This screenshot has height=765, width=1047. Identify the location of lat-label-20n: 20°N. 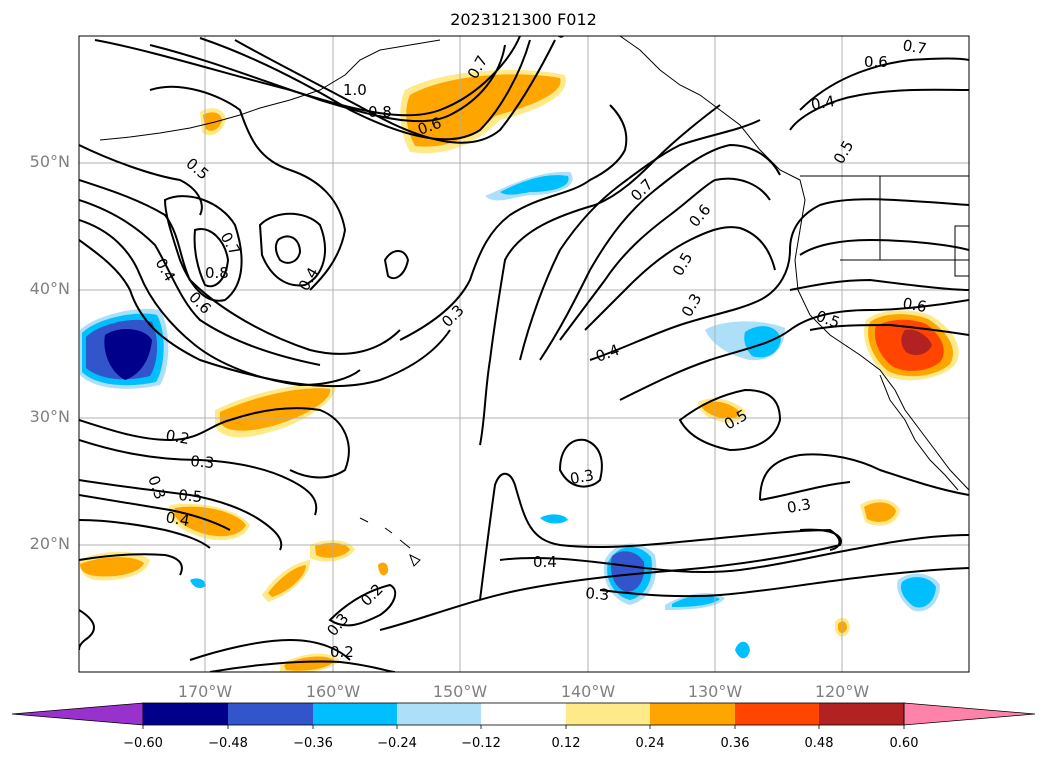
(49, 543).